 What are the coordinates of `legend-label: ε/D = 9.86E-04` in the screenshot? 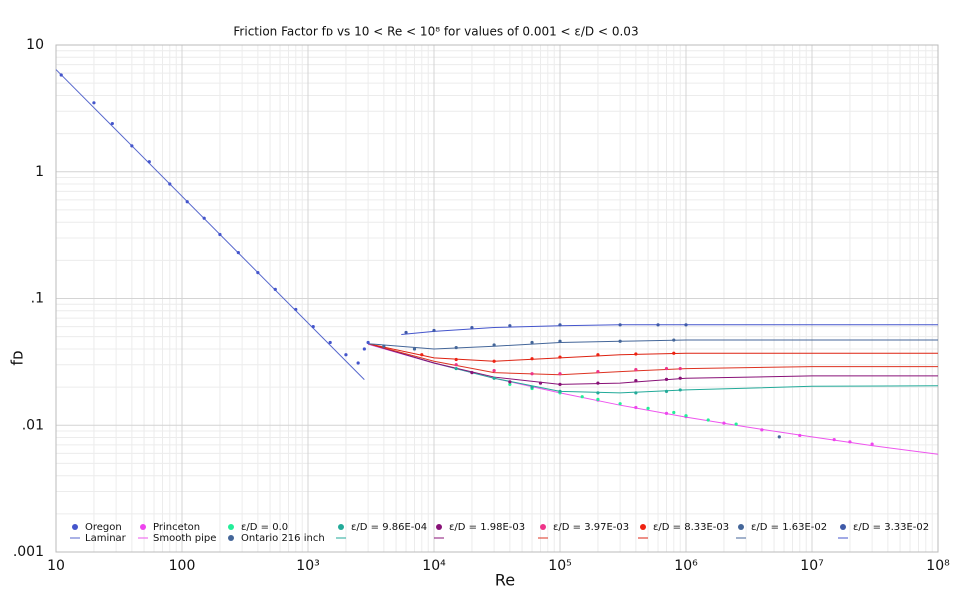 It's located at (389, 527).